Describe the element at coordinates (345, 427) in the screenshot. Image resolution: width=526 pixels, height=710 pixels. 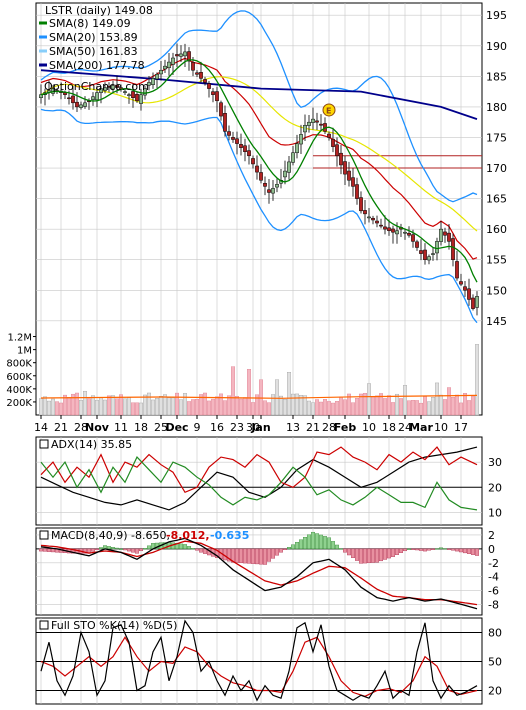
I see `date-tick-label: Feb` at that location.